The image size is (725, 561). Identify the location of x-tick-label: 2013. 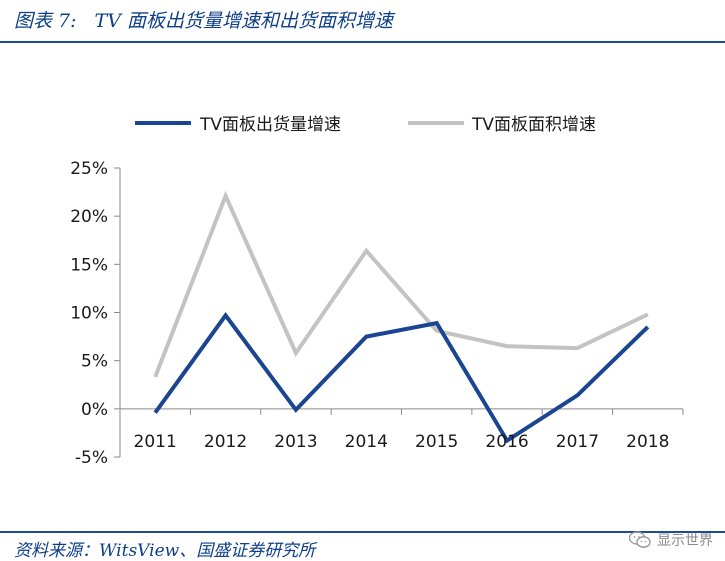
(295, 442).